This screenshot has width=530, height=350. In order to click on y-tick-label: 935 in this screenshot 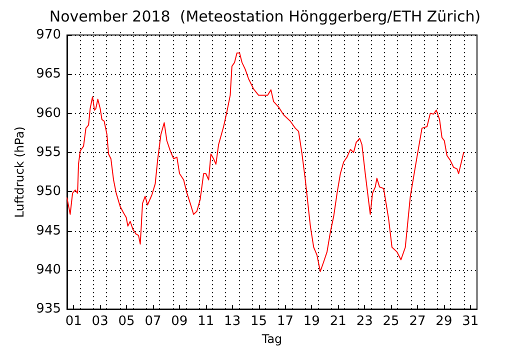, I will do `click(48, 309)`.